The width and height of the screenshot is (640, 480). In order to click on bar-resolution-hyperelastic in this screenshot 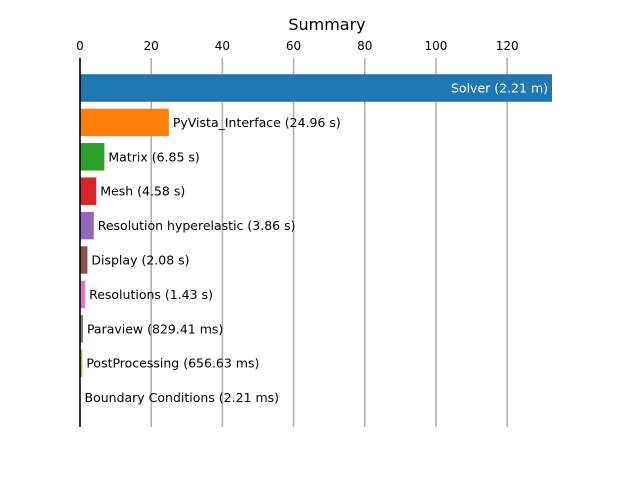, I will do `click(87, 225)`.